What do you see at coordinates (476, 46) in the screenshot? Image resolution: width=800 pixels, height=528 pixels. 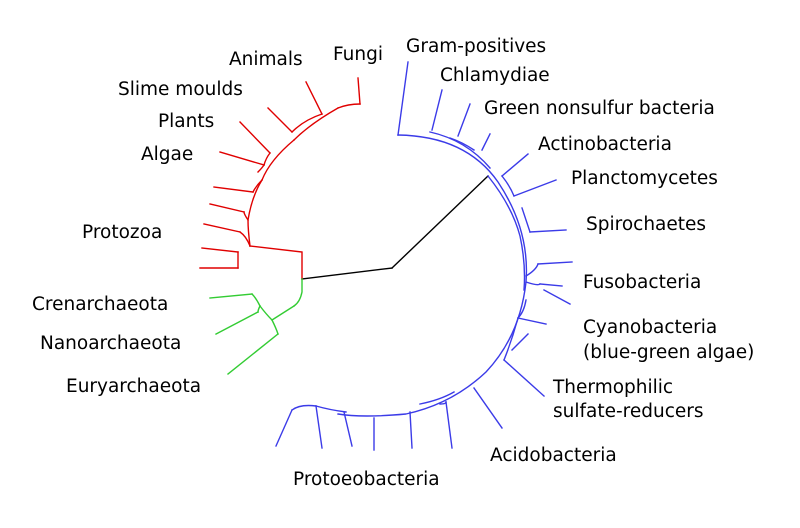 I see `label-gram-positives: Gram-positives` at bounding box center [476, 46].